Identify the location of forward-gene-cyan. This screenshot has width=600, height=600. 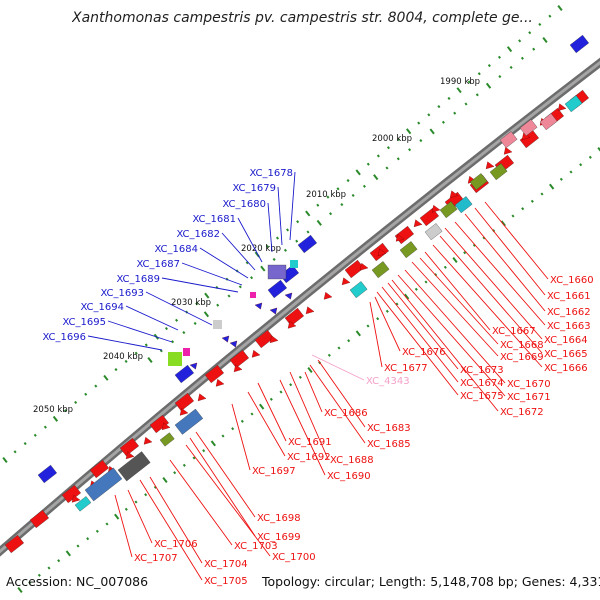
(294, 264).